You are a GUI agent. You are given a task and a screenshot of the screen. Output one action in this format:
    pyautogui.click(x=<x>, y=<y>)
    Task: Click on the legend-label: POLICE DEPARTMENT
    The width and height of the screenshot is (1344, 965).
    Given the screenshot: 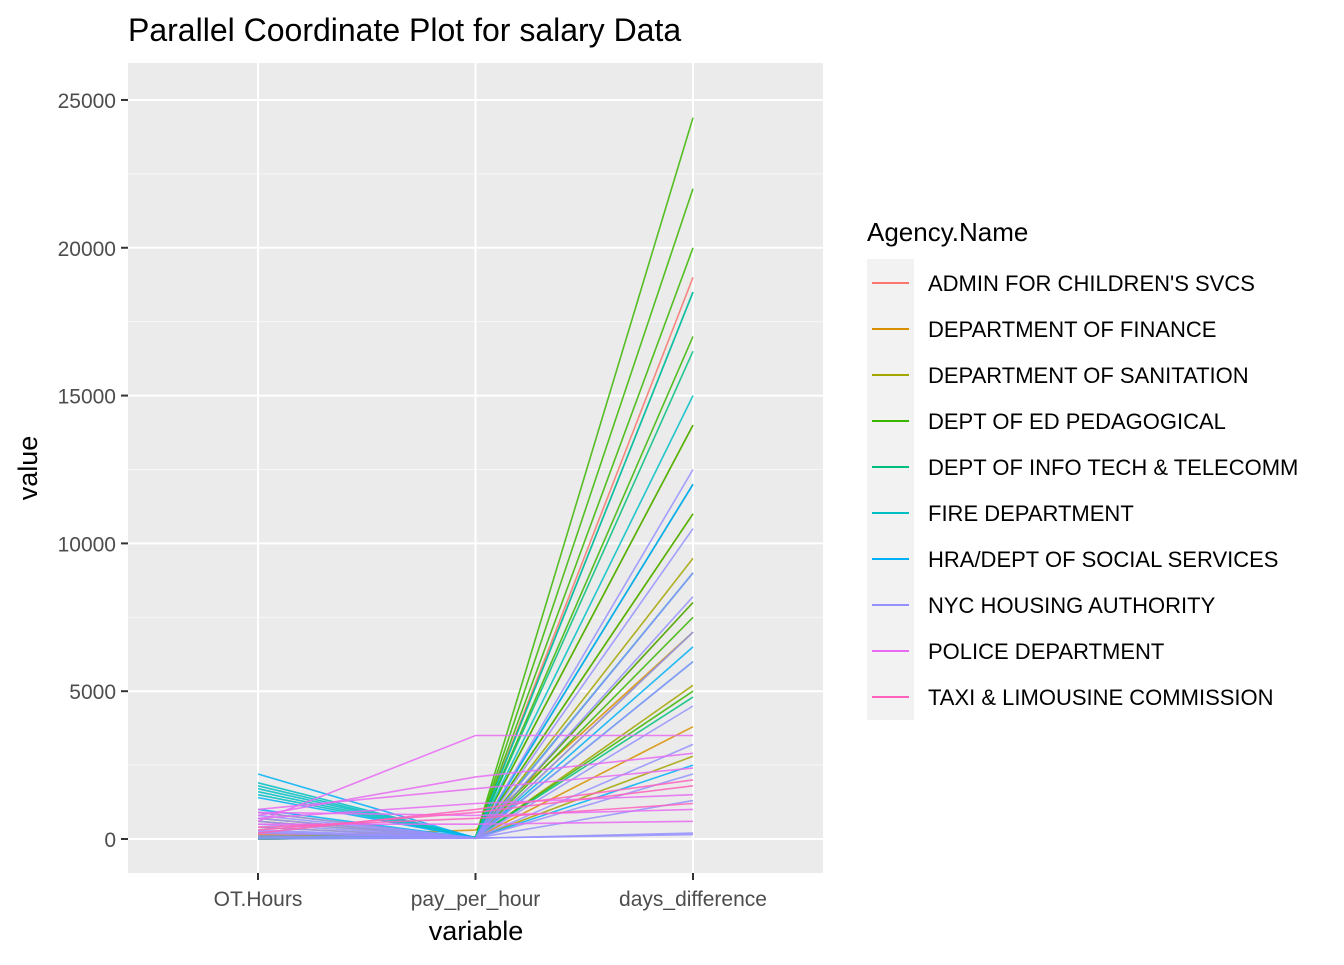 What is the action you would take?
    pyautogui.click(x=1046, y=651)
    